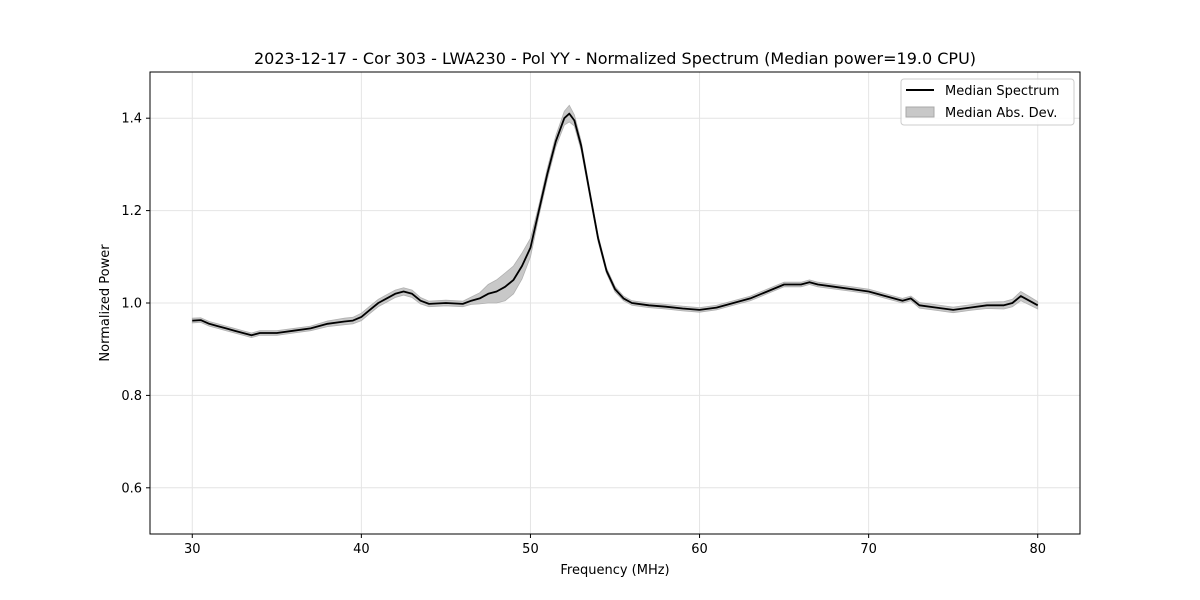  What do you see at coordinates (131, 119) in the screenshot?
I see `y-tick-label: 1.4` at bounding box center [131, 119].